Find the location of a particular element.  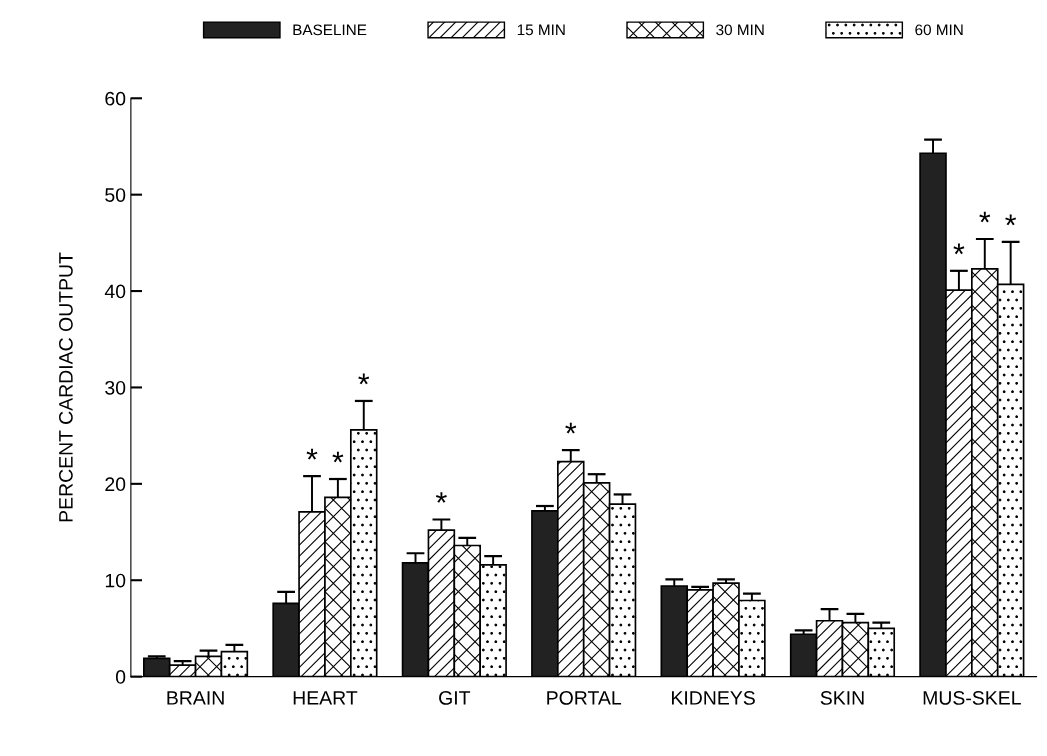

x-tick-label: BRAIN is located at coordinates (195, 698).